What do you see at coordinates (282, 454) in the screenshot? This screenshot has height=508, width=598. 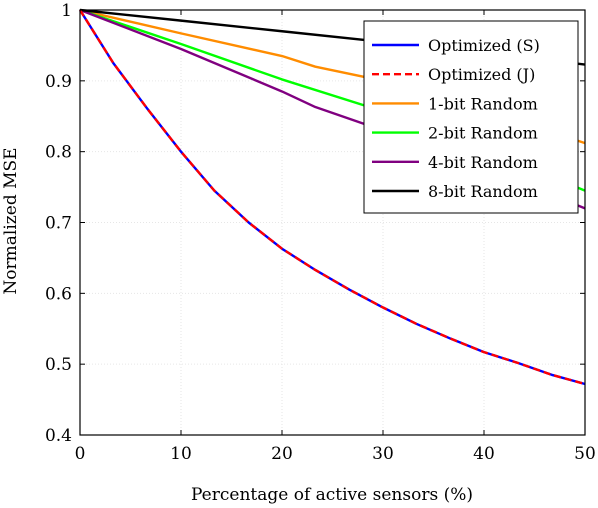 I see `x-tick-label: 20` at bounding box center [282, 454].